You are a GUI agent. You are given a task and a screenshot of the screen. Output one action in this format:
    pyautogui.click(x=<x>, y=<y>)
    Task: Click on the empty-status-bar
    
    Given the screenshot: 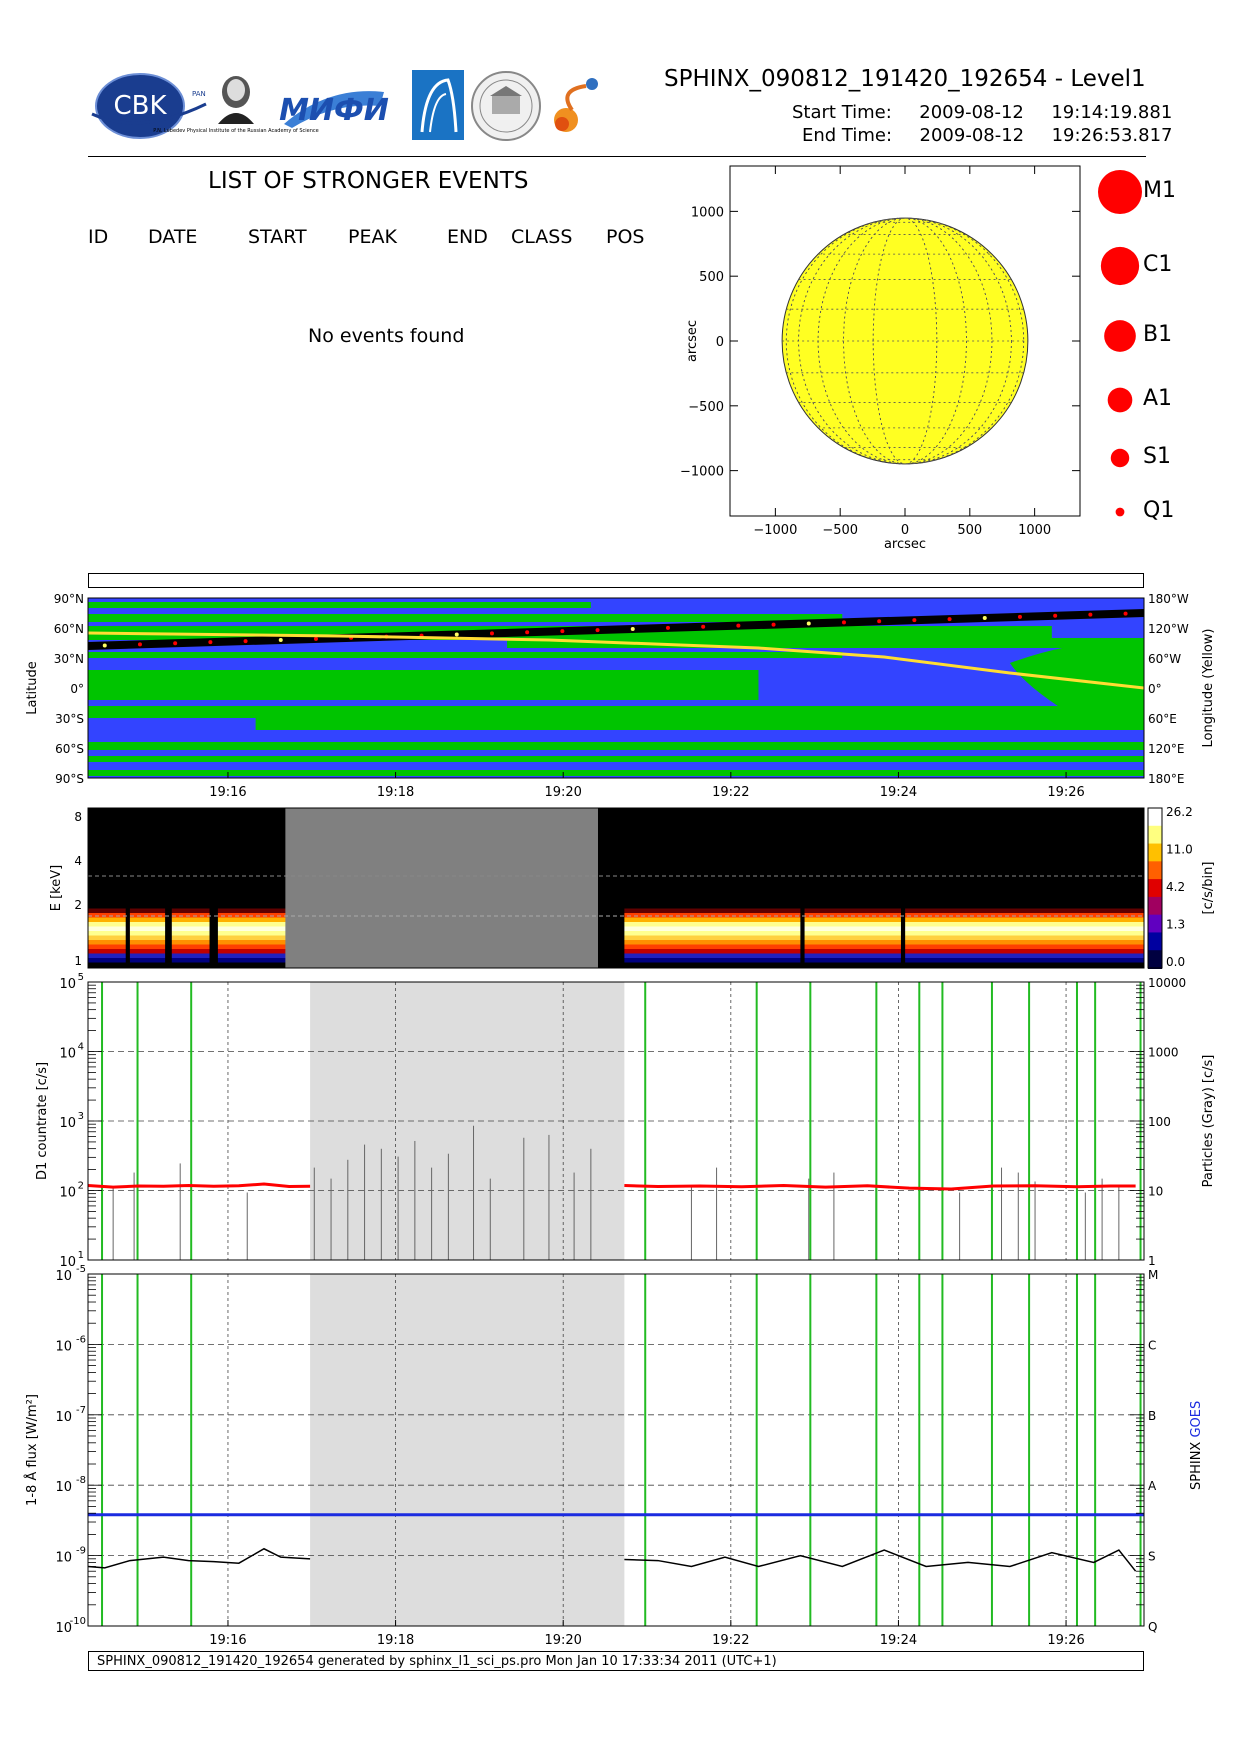 What is the action you would take?
    pyautogui.click(x=616, y=580)
    